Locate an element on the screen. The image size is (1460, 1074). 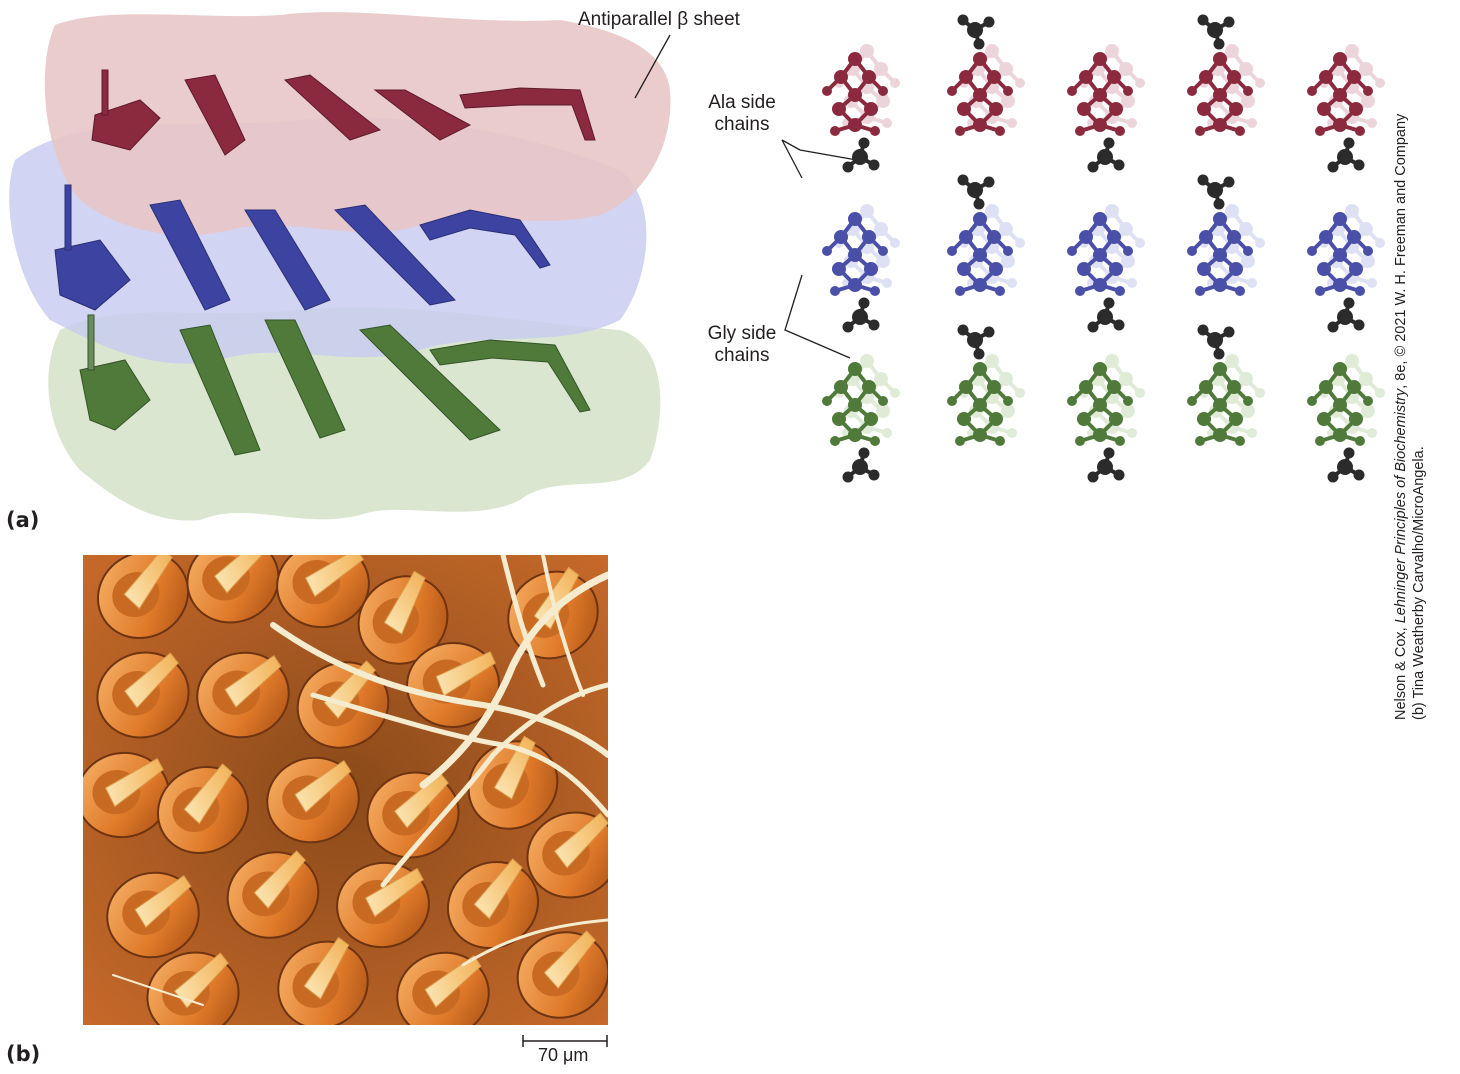
credit-publisher: , 8e, © 2021 W. H. Freeman and Company is located at coordinates (1401, 251).